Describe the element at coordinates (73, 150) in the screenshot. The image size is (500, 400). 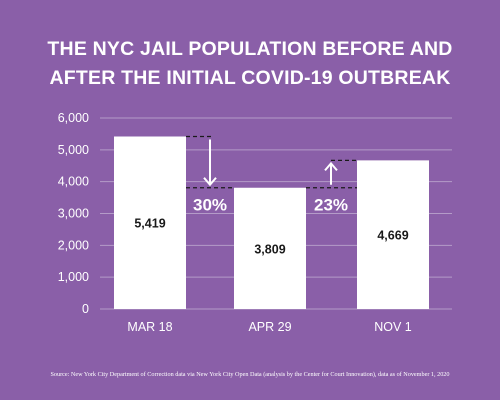
I see `y-tick-label: 5,000` at that location.